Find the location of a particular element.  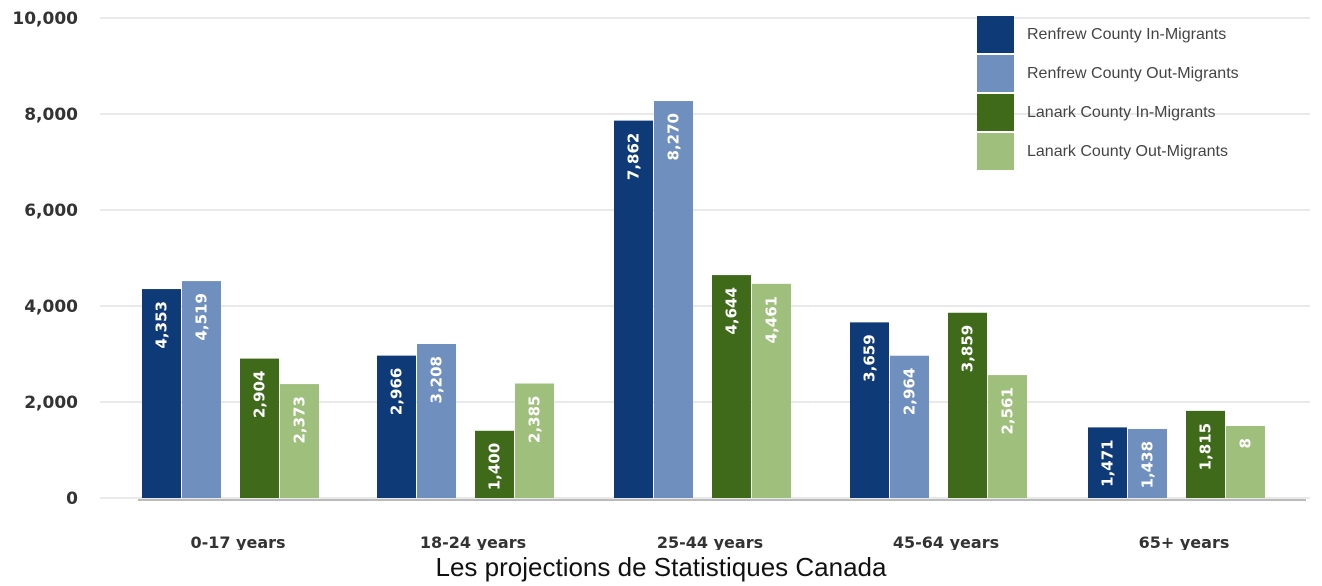

legend-label: Lanark County Out-Migrants is located at coordinates (1127, 151).